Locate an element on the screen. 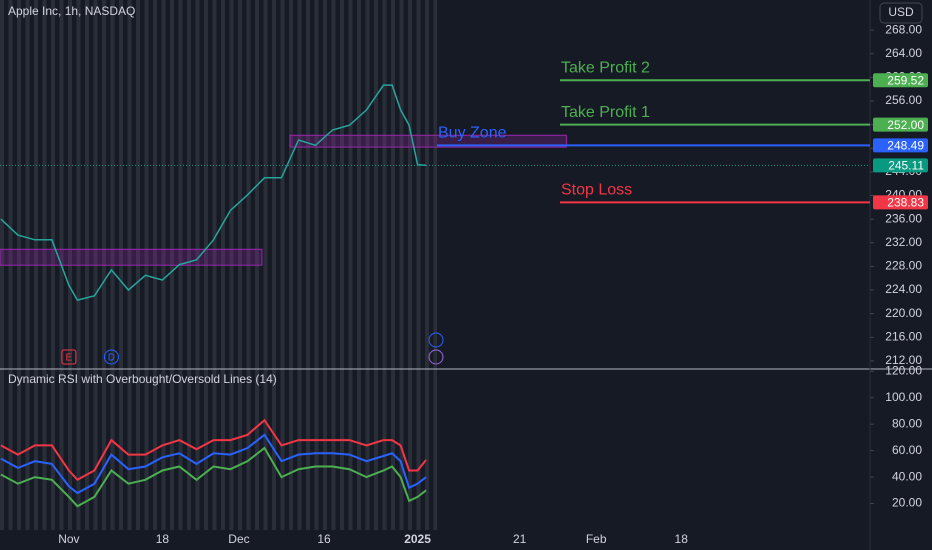 This screenshot has width=932, height=550. x-tick-label: Feb is located at coordinates (596, 539).